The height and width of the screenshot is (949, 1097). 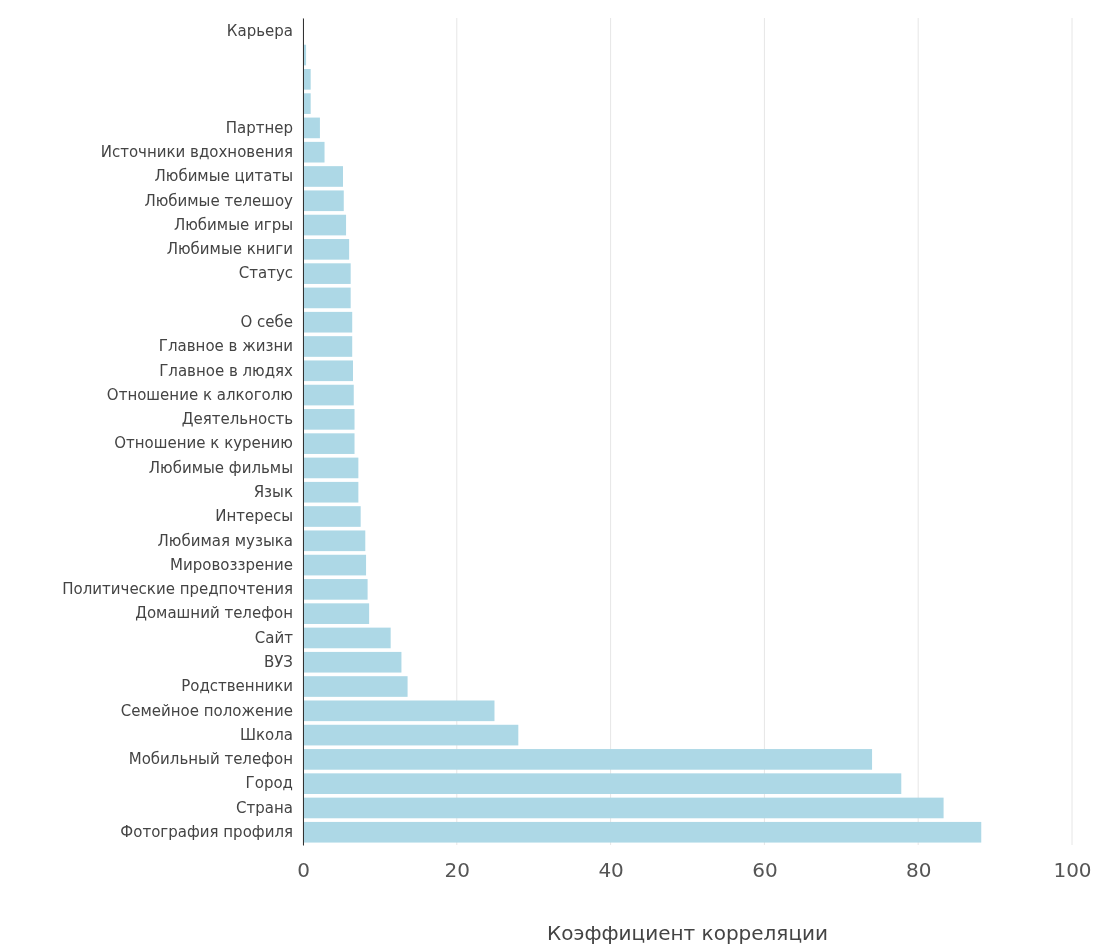 I want to click on y-tick-label: Школа, so click(x=266, y=734).